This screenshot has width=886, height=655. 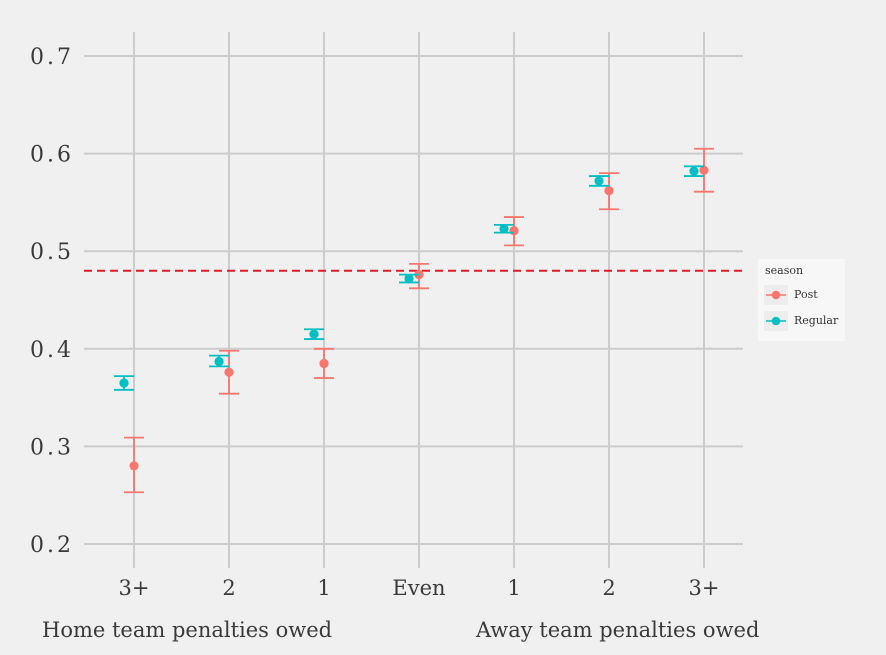 What do you see at coordinates (617, 630) in the screenshot?
I see `x-axis-label-away: Away team penalties owed` at bounding box center [617, 630].